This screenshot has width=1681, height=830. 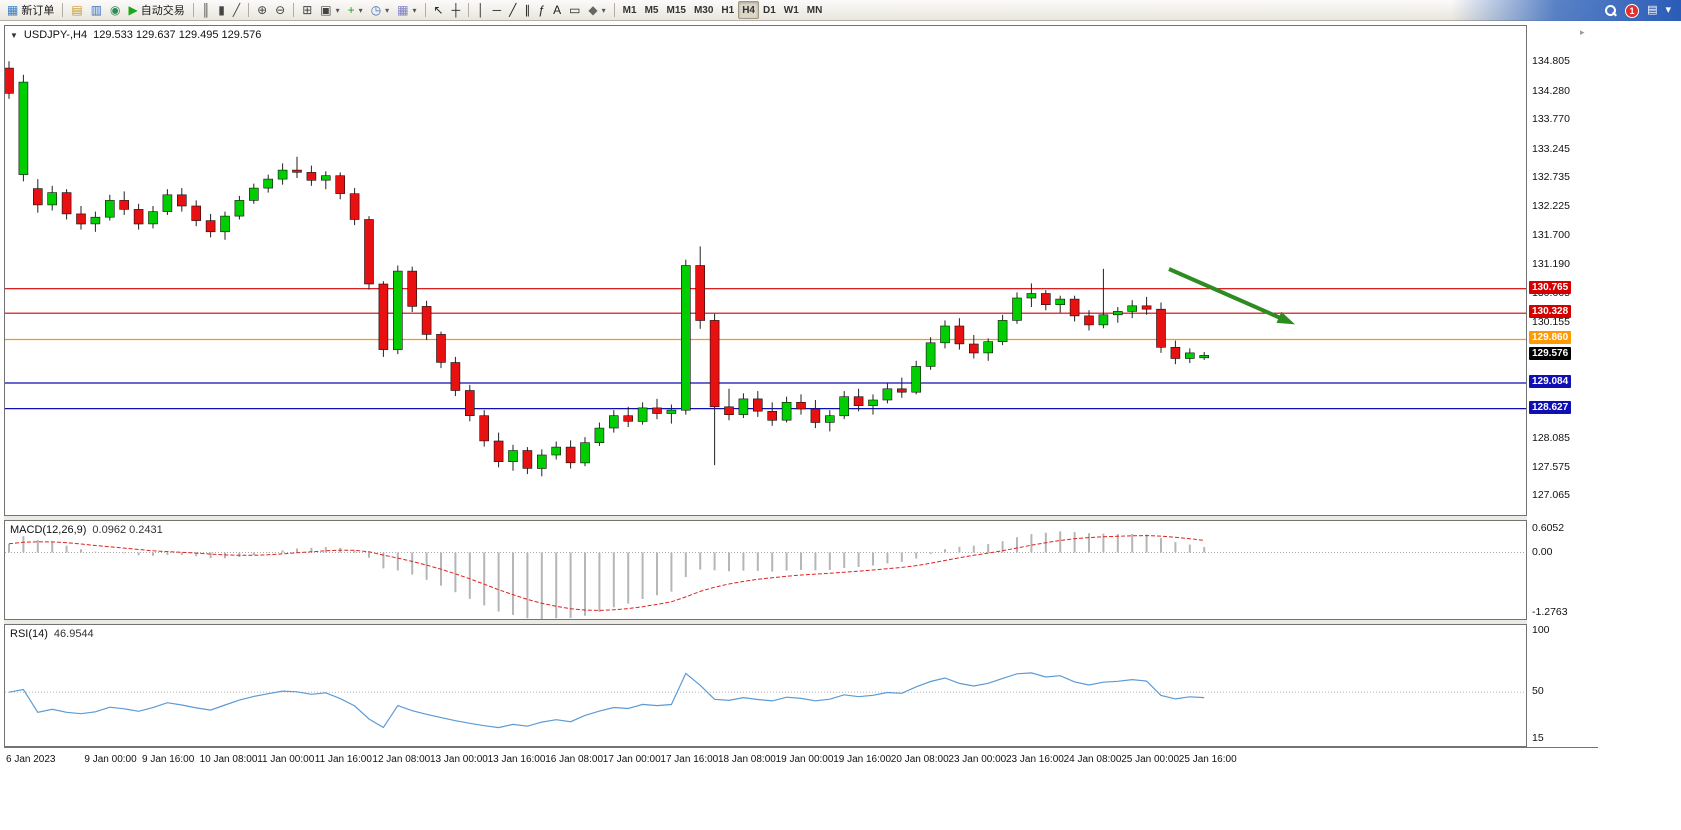 I want to click on cursor-icon: ↖, so click(x=438, y=10).